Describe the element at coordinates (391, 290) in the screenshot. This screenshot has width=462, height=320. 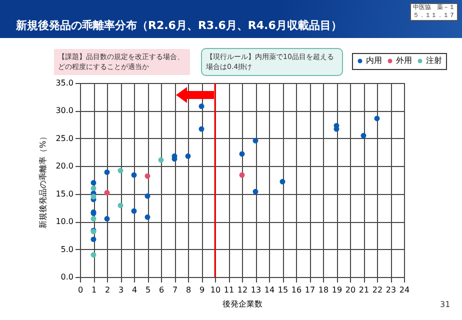
I see `x-tick-label: 23` at that location.